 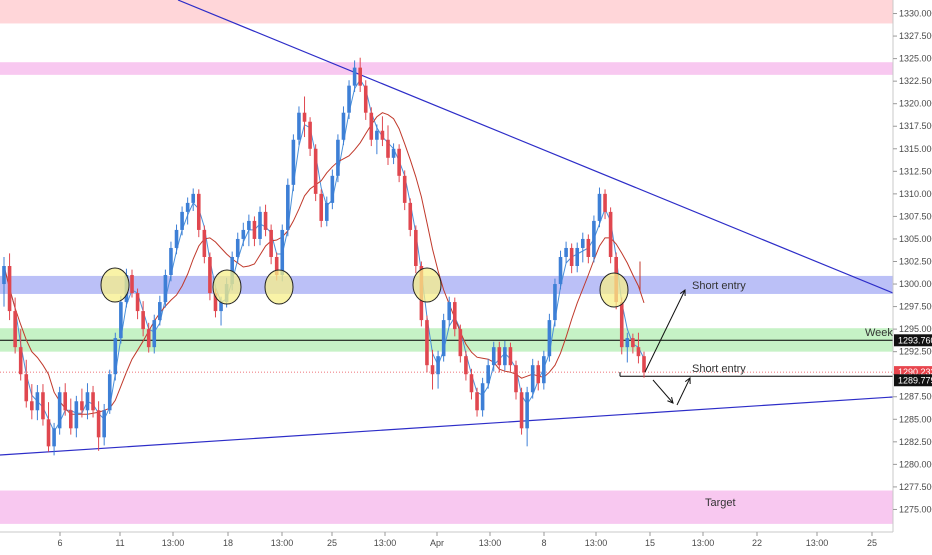 I want to click on target-zone-pink, so click(x=446, y=507).